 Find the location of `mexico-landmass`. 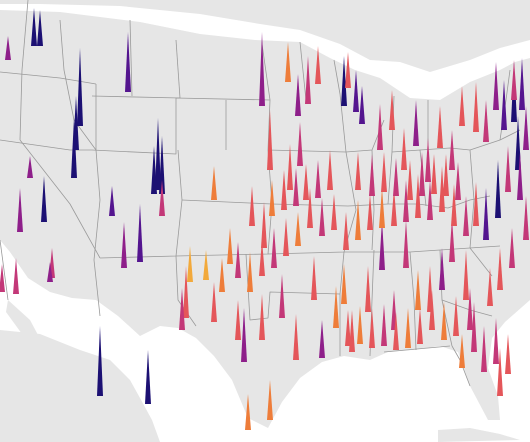

mexico-landmass is located at coordinates (80, 386).